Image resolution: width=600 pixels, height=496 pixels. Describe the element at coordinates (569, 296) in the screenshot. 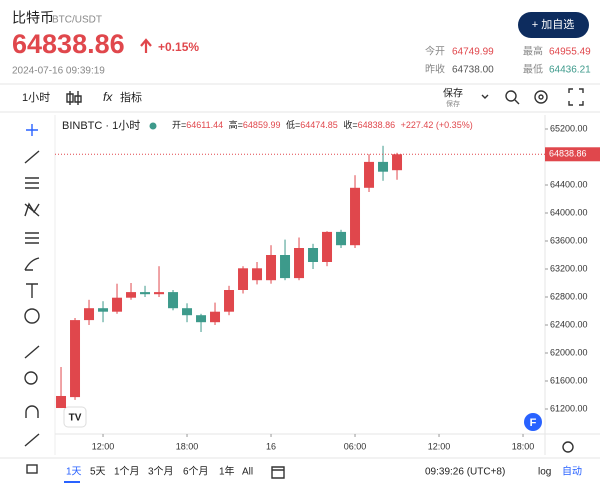

I see `y-tick-label: 62800.00` at that location.